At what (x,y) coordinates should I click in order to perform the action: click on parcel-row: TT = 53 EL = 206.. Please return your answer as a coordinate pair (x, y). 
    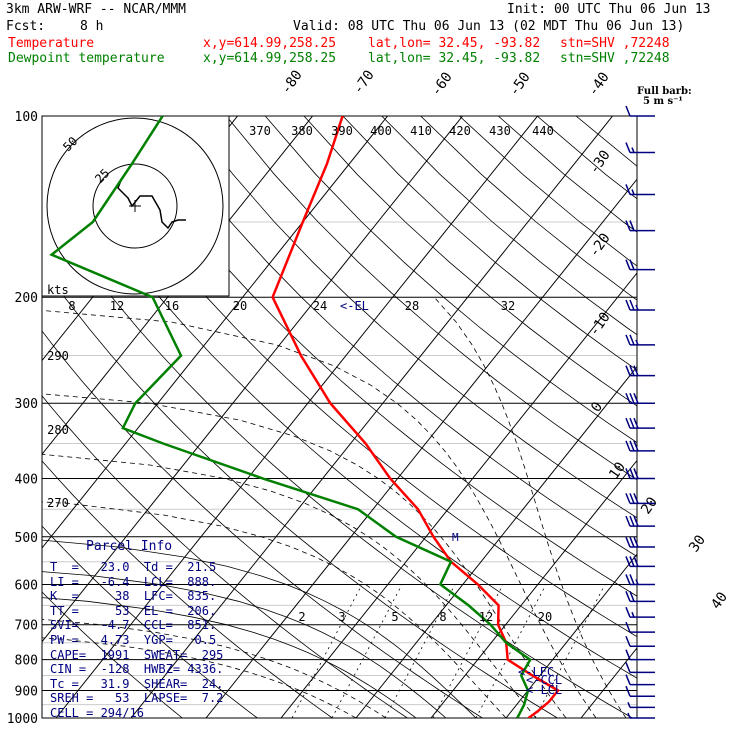
    Looking at the image, I should click on (133, 611).